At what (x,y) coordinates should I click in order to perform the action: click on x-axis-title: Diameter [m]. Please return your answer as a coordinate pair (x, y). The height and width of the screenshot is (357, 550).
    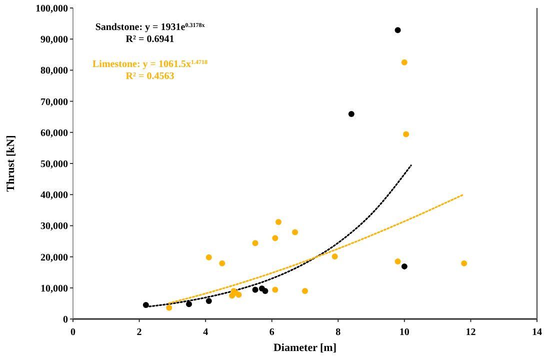
    Looking at the image, I should click on (305, 348).